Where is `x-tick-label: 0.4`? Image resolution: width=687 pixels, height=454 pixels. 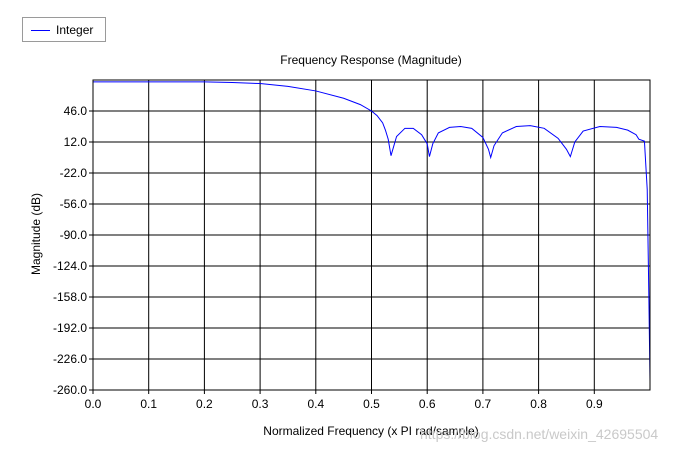
x-tick-label: 0.4 is located at coordinates (315, 404).